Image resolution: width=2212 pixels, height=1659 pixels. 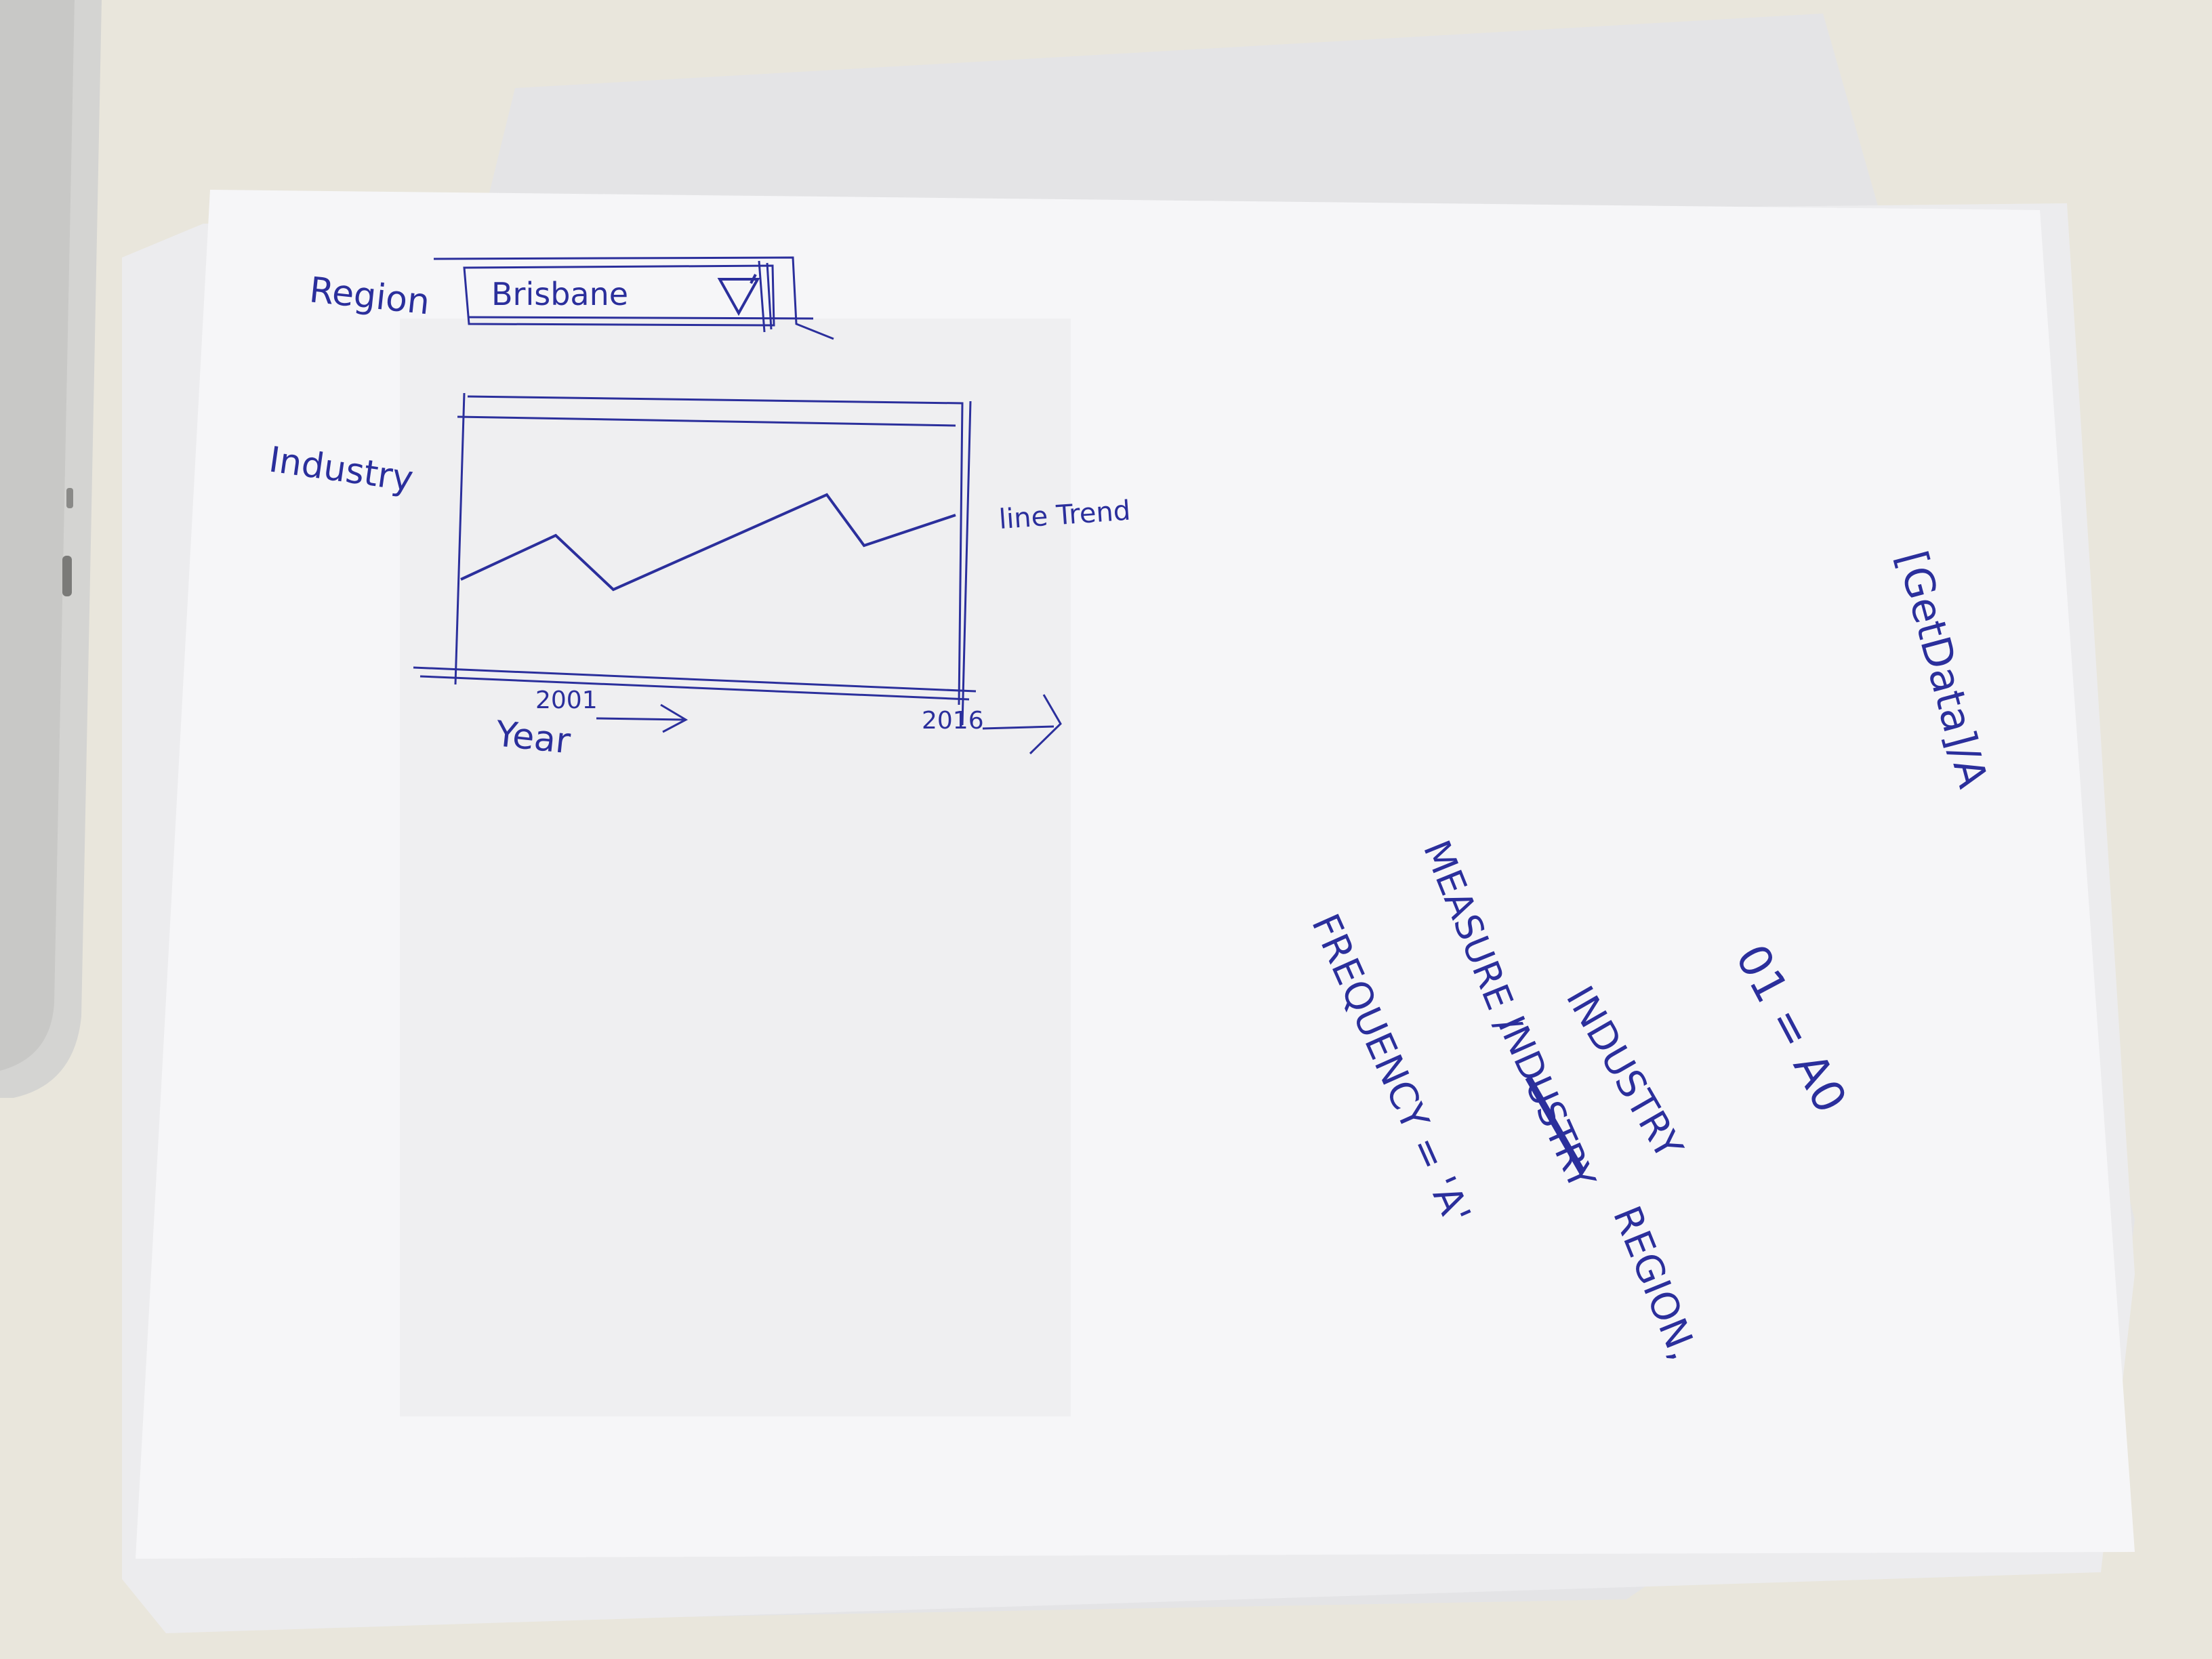 What do you see at coordinates (566, 700) in the screenshot?
I see `x-axis-start-label: 2001` at bounding box center [566, 700].